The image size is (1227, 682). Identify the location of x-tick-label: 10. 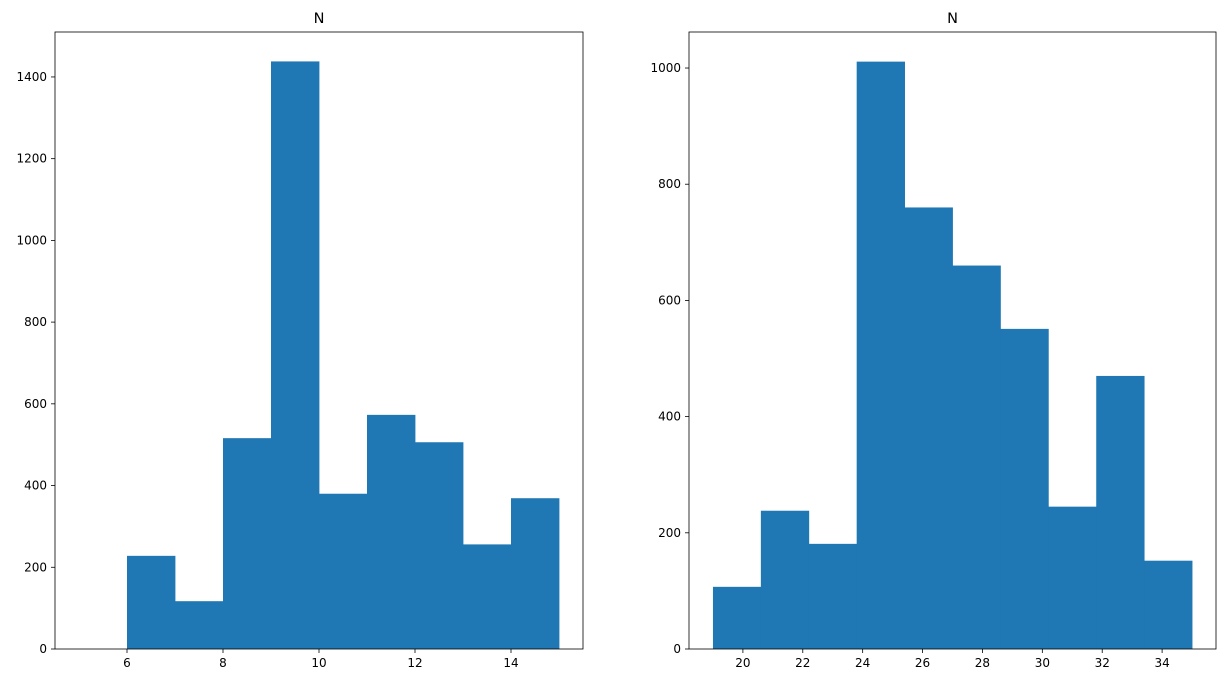
(318, 663).